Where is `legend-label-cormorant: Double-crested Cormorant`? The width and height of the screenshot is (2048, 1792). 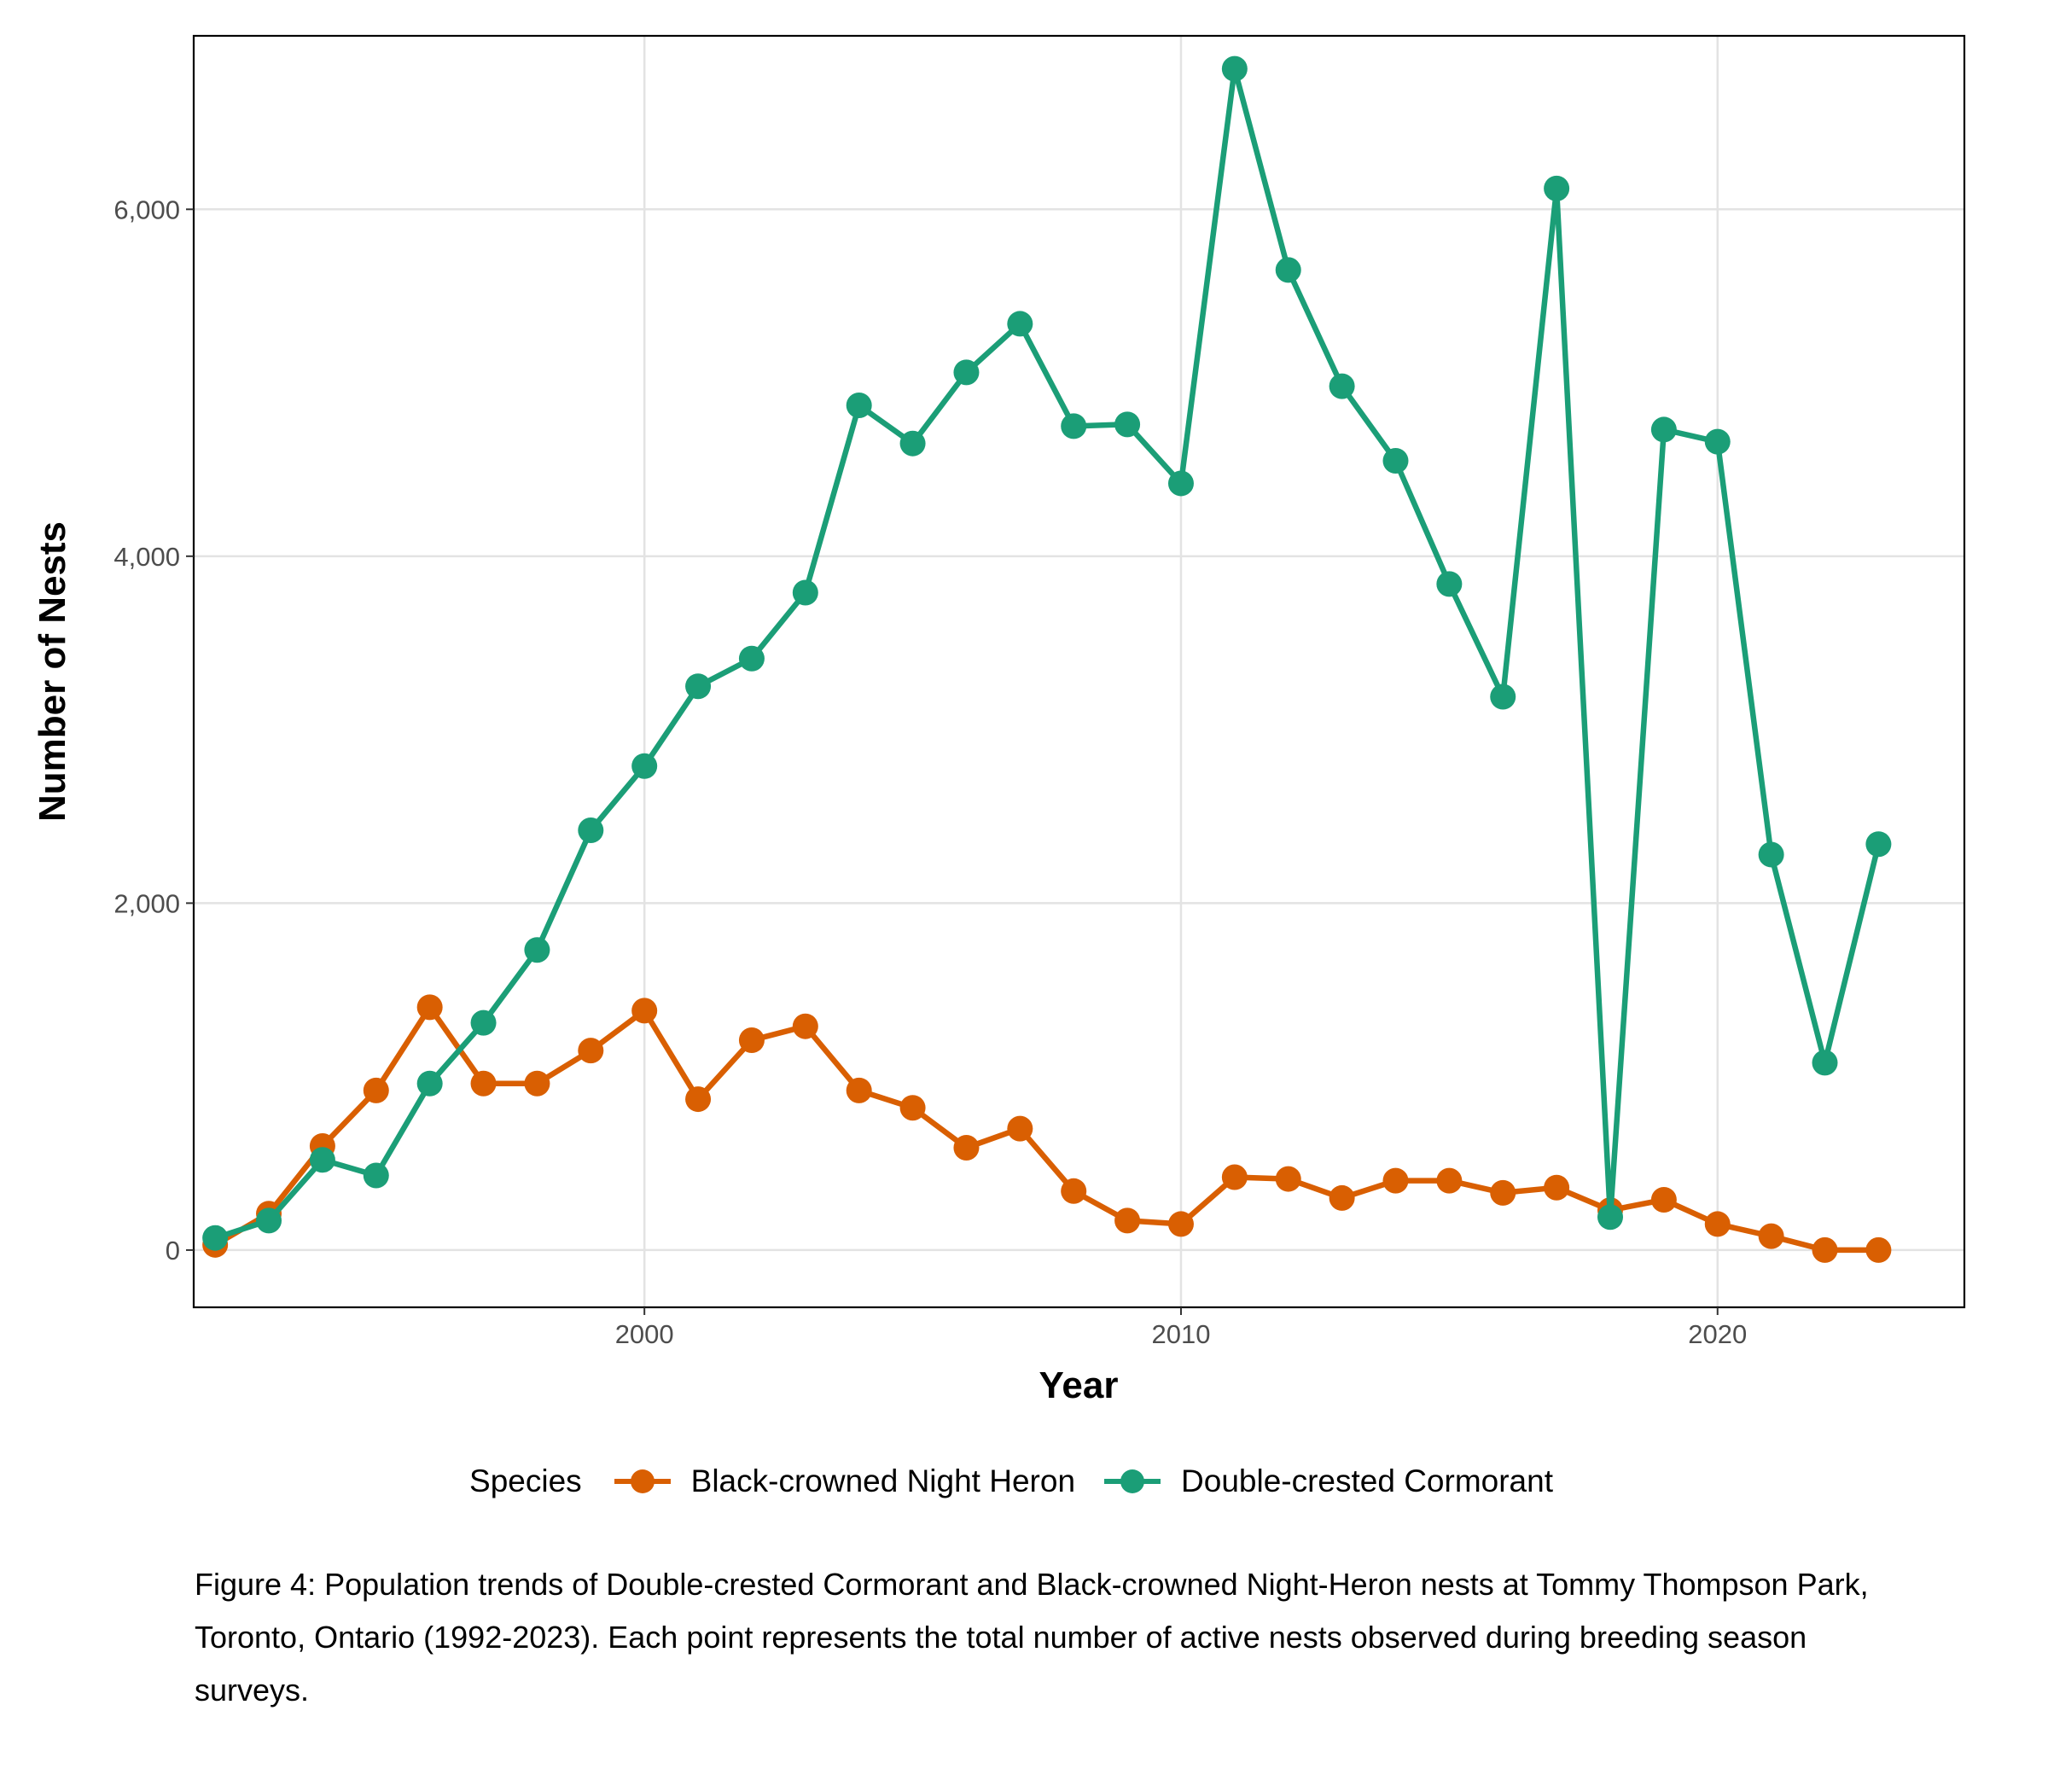 legend-label-cormorant: Double-crested Cormorant is located at coordinates (1367, 1480).